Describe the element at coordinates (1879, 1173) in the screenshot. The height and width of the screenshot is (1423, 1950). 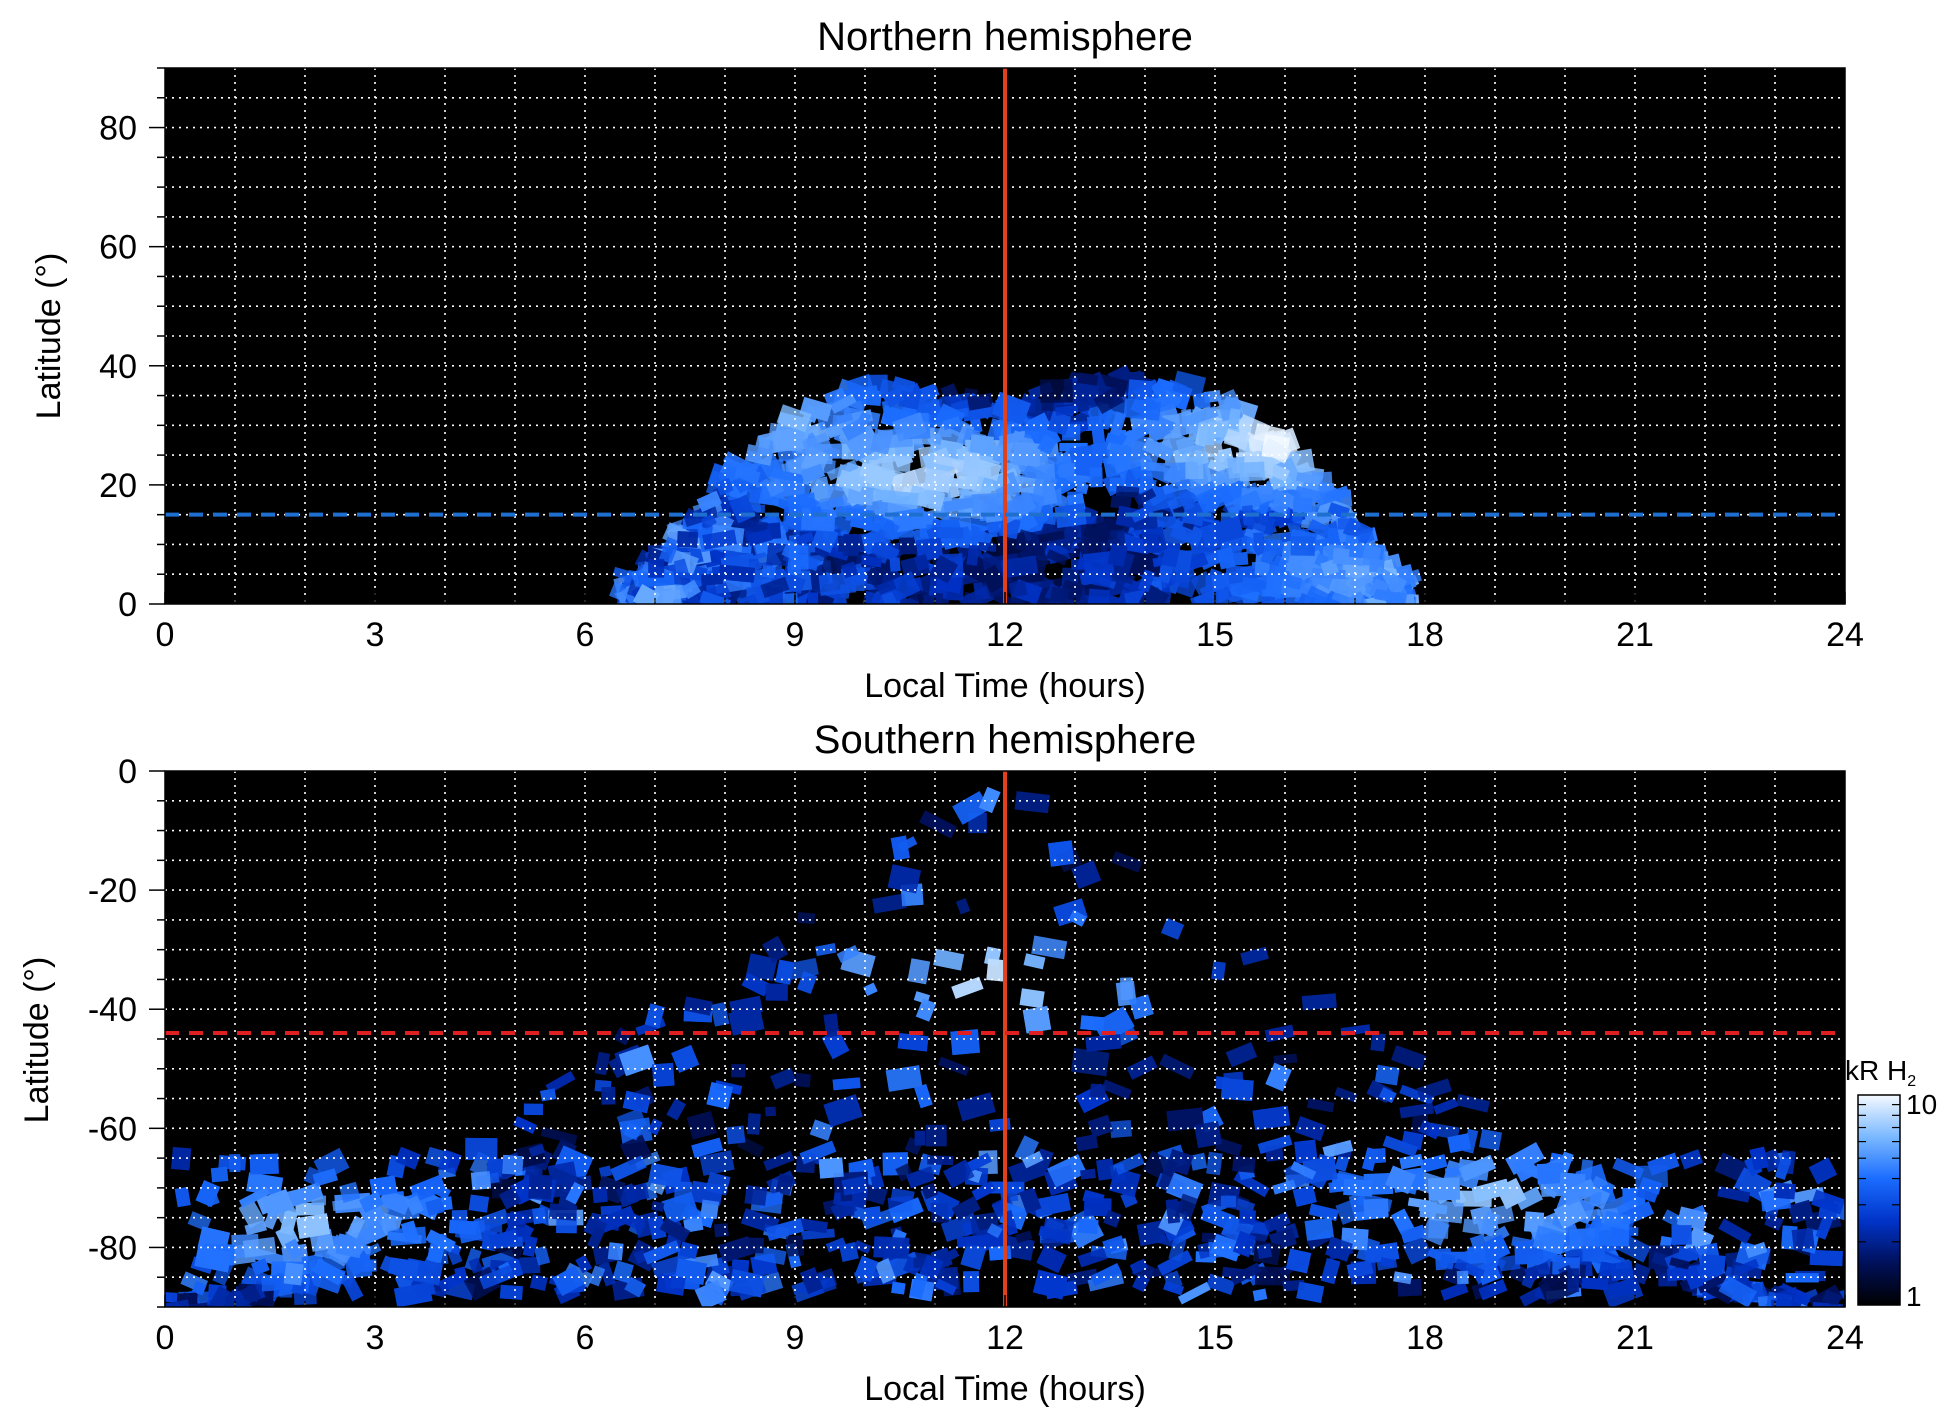
I see `colorbar-ticks` at that location.